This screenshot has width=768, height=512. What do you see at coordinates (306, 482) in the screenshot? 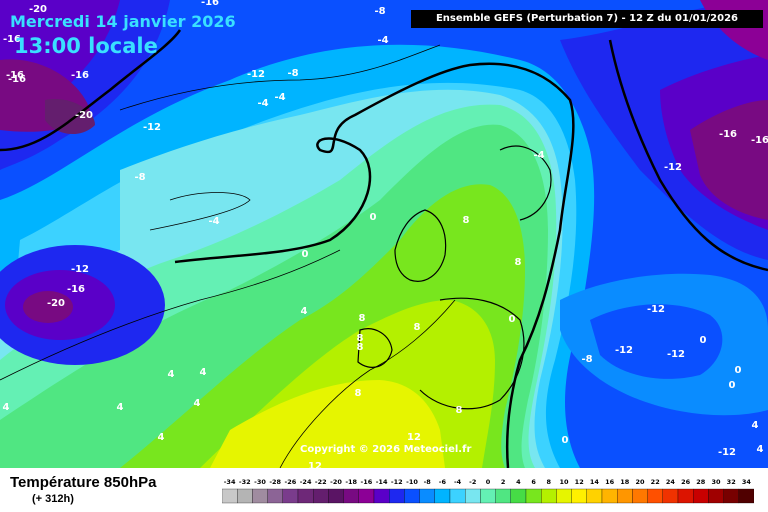
I see `legend-tick-label: -24` at bounding box center [306, 482].